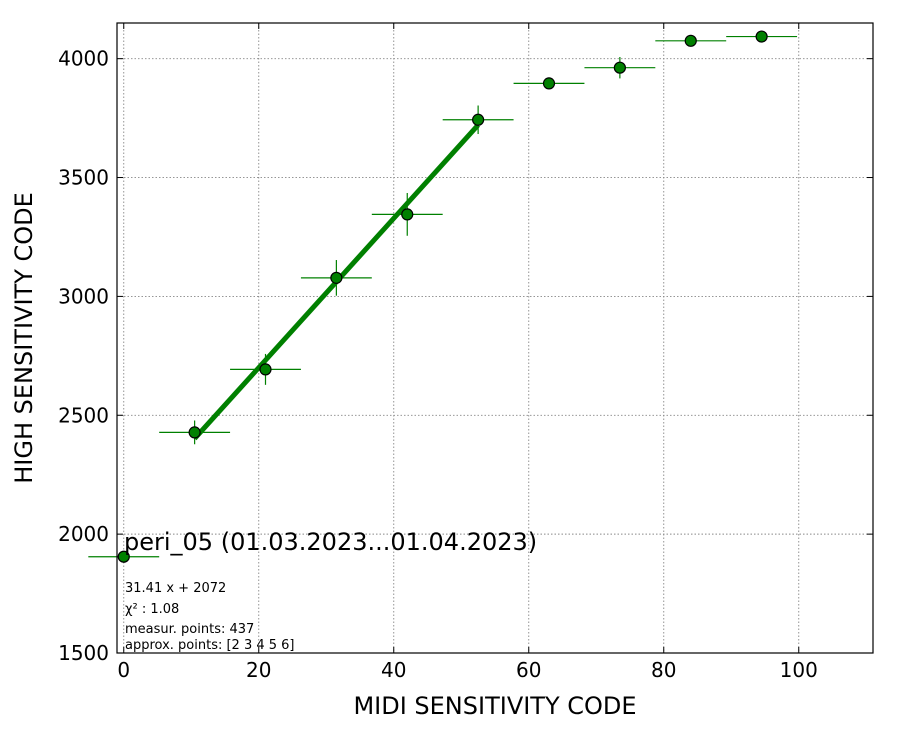 This screenshot has width=900, height=750. What do you see at coordinates (83, 178) in the screenshot?
I see `y-tick-label: 3500` at bounding box center [83, 178].